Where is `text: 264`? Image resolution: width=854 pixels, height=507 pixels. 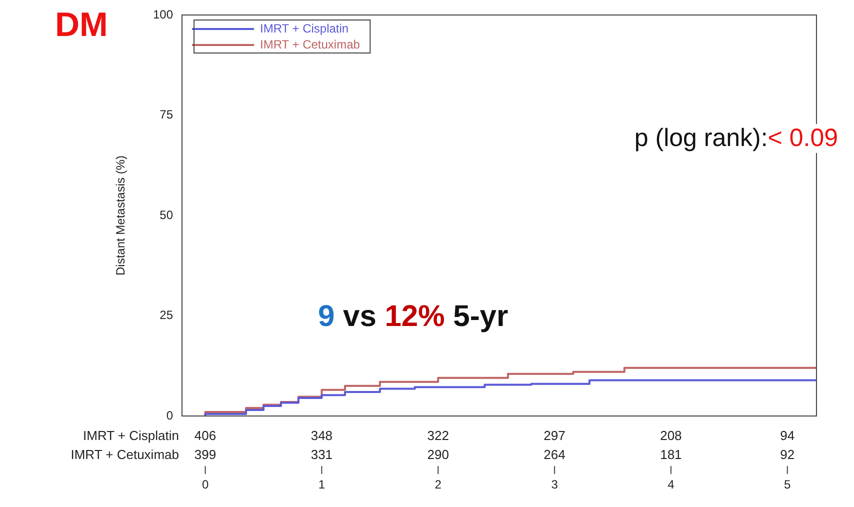
text: 264 is located at coordinates (555, 454).